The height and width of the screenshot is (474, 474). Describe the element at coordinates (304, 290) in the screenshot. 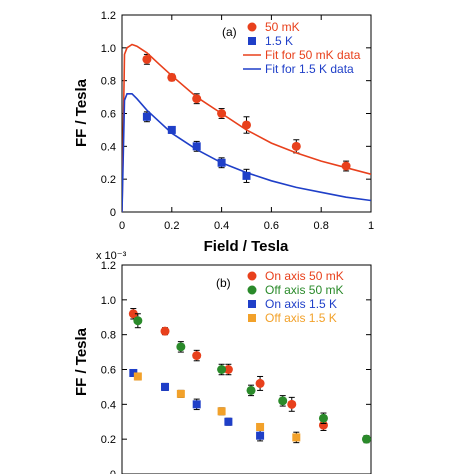

I see `legend-label: Off axis 50 mK` at that location.